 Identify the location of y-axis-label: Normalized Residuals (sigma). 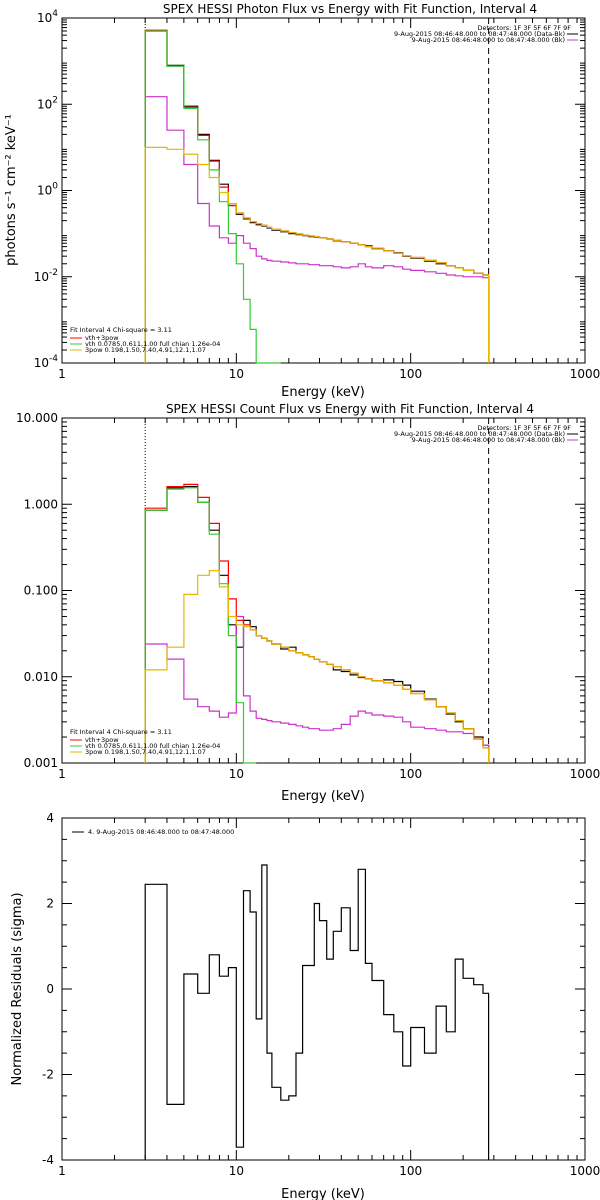
(17, 988).